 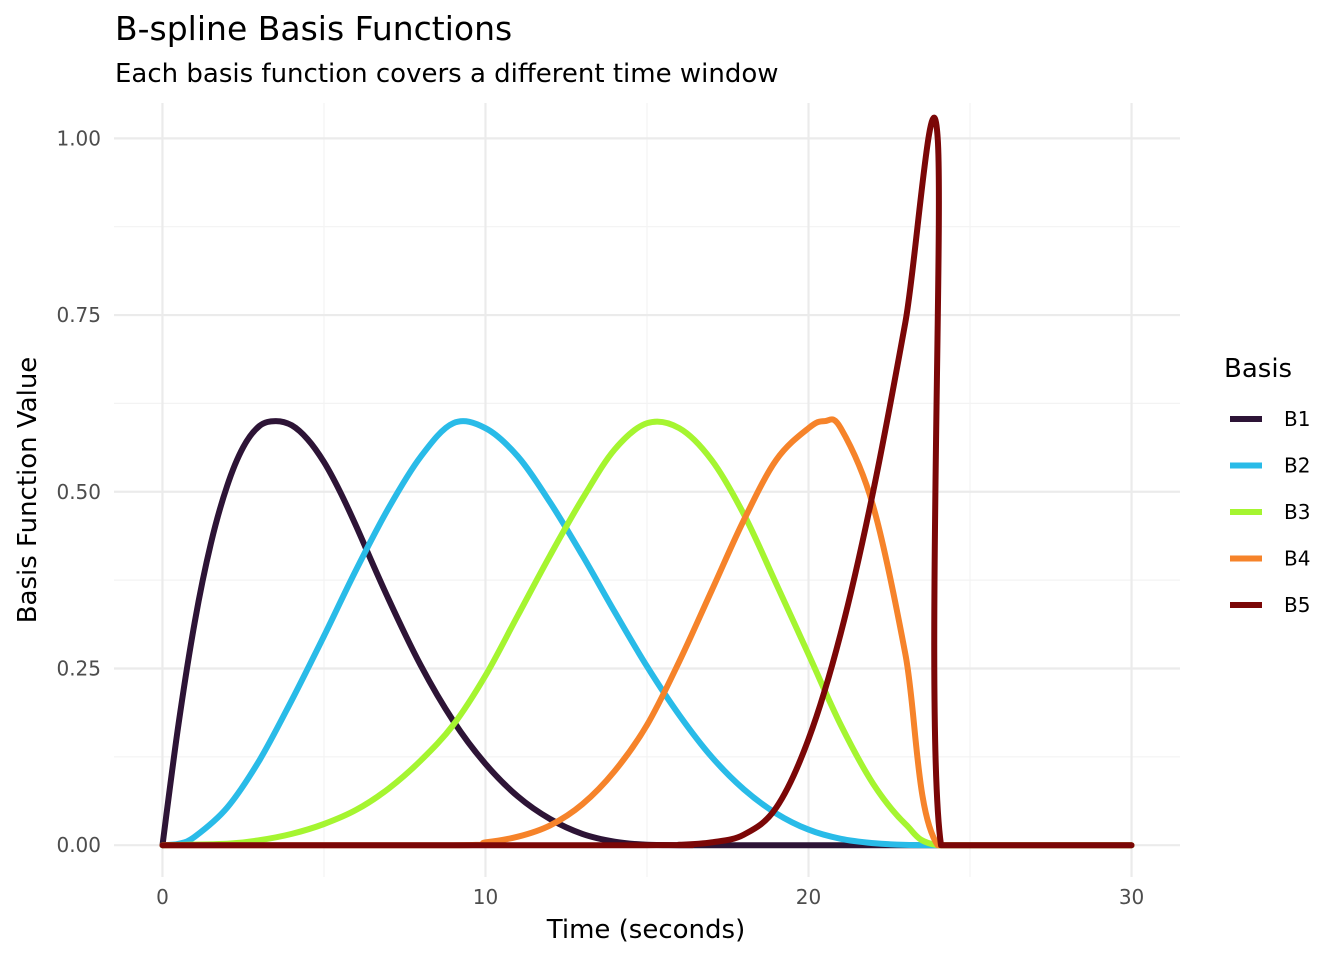 What do you see at coordinates (485, 897) in the screenshot?
I see `x-tick-label: 10` at bounding box center [485, 897].